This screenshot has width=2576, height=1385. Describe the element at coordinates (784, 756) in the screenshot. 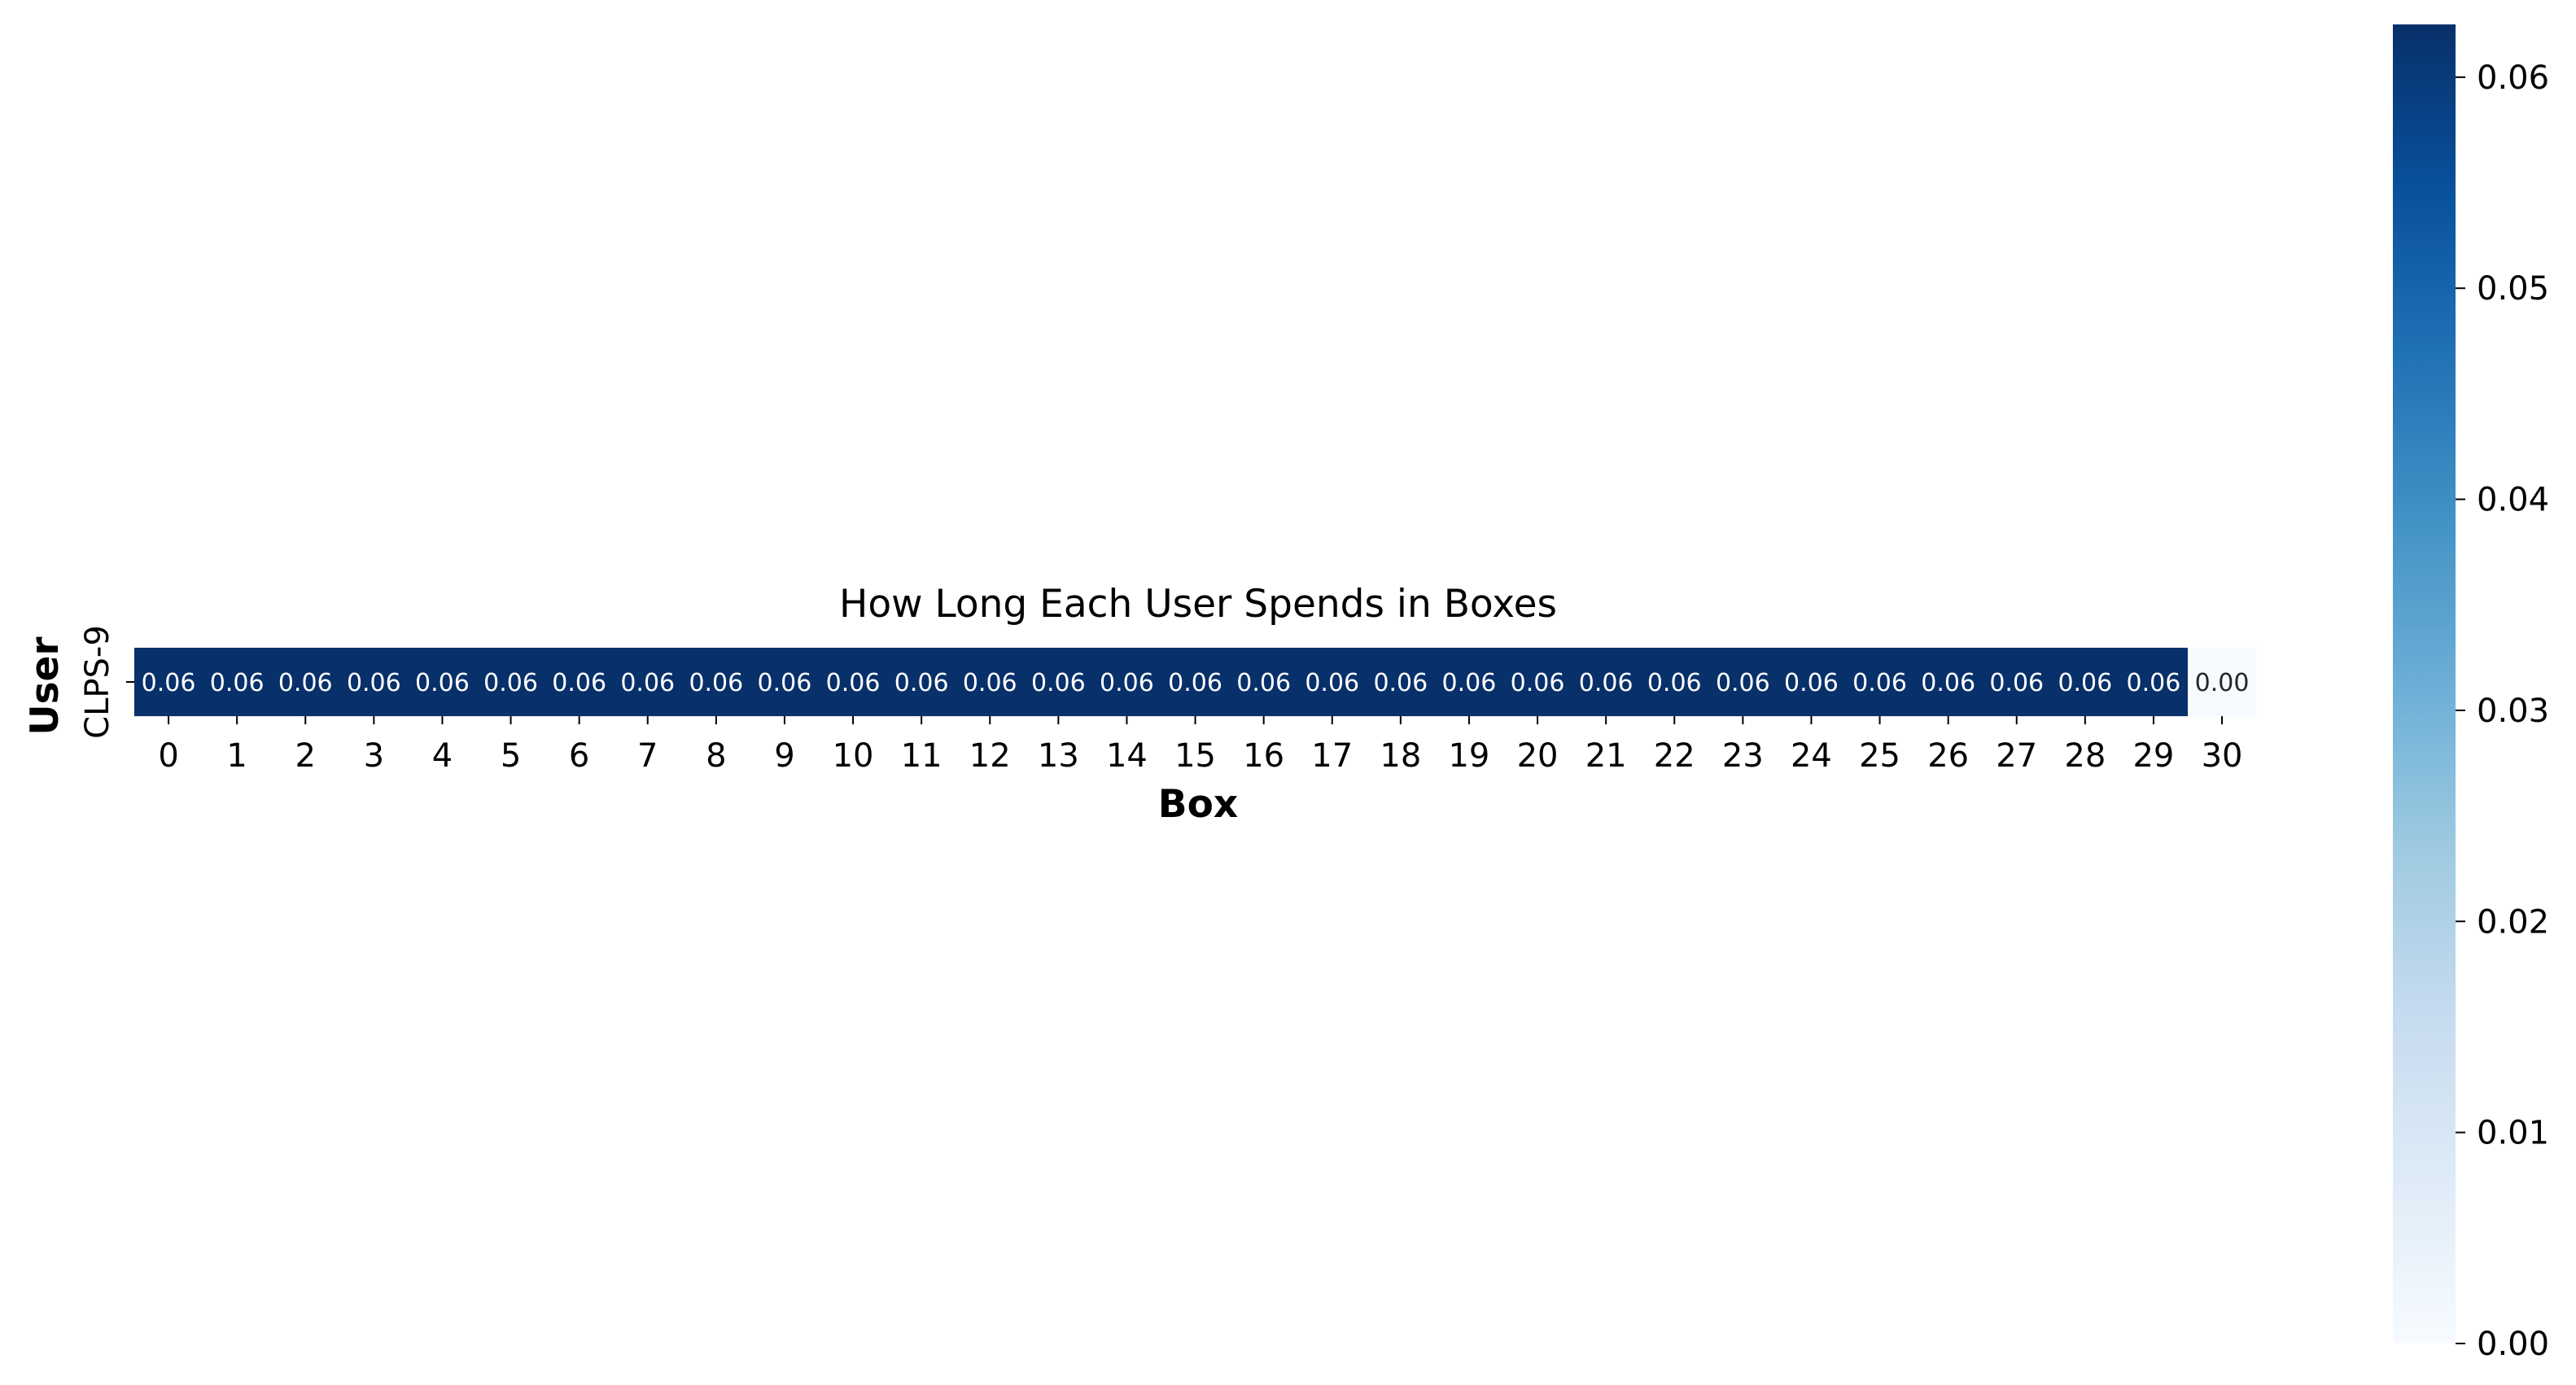

I see `x-tick-label: 9` at that location.